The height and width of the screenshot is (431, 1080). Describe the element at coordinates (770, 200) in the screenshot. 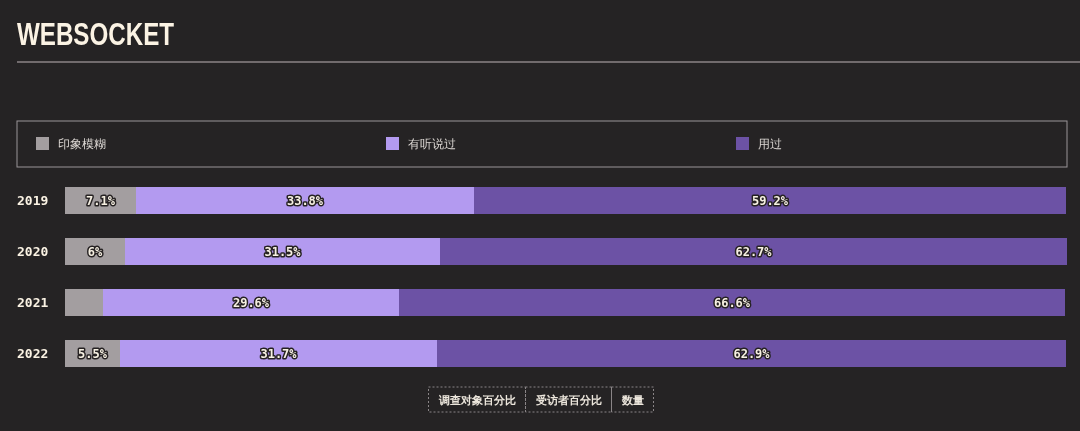

I see `data-label: 59.2%` at that location.